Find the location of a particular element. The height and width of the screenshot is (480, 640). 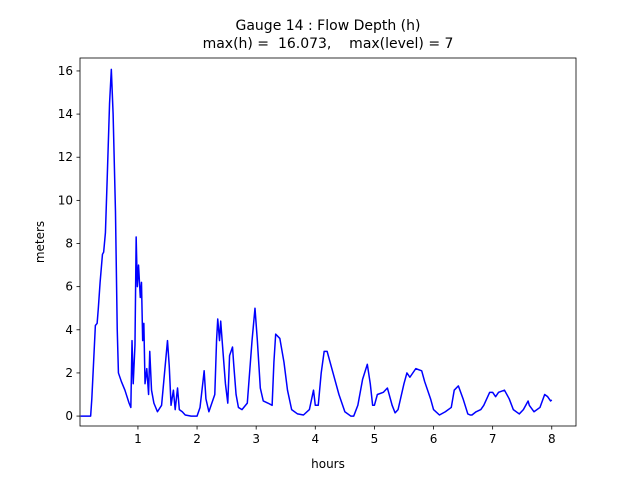

y-tick-label: 12 is located at coordinates (65, 157).